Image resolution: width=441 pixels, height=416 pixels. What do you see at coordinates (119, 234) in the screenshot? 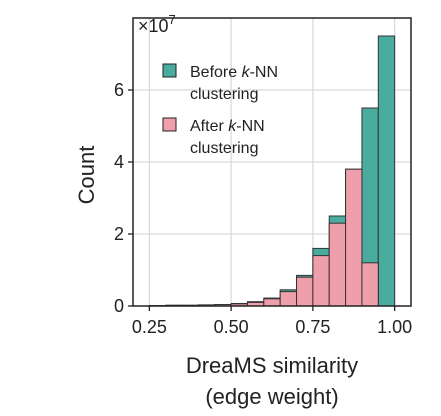
I see `y-tick-label-1: 2` at bounding box center [119, 234].